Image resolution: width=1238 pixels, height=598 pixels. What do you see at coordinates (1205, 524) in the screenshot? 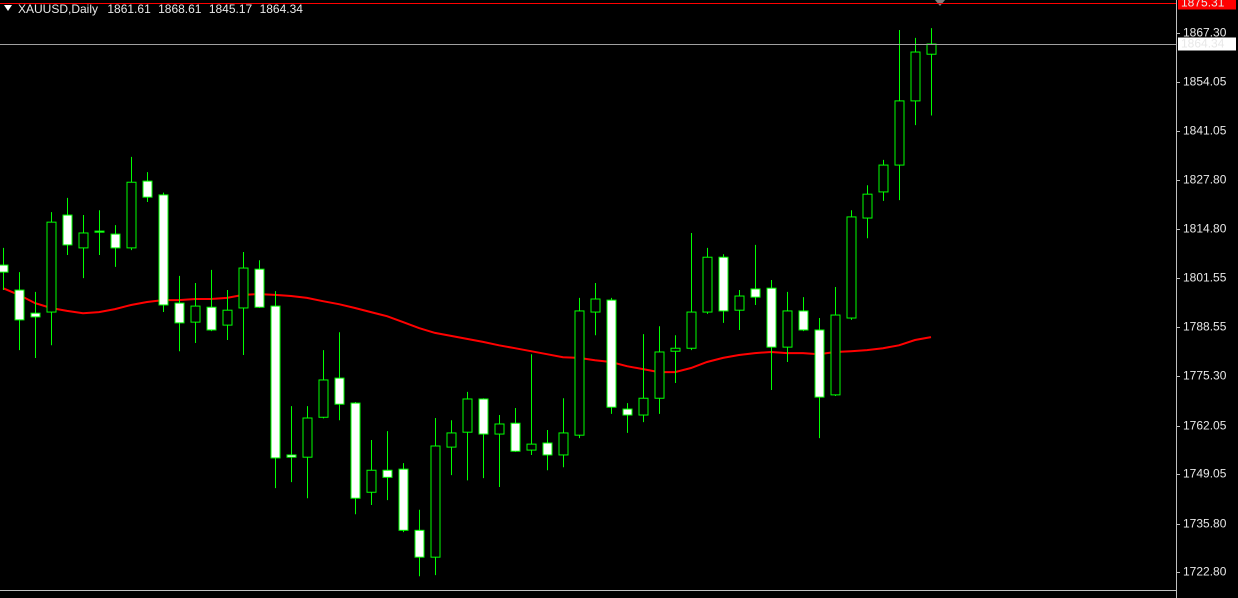
I see `y-tick-label: 1735.80` at bounding box center [1205, 524].